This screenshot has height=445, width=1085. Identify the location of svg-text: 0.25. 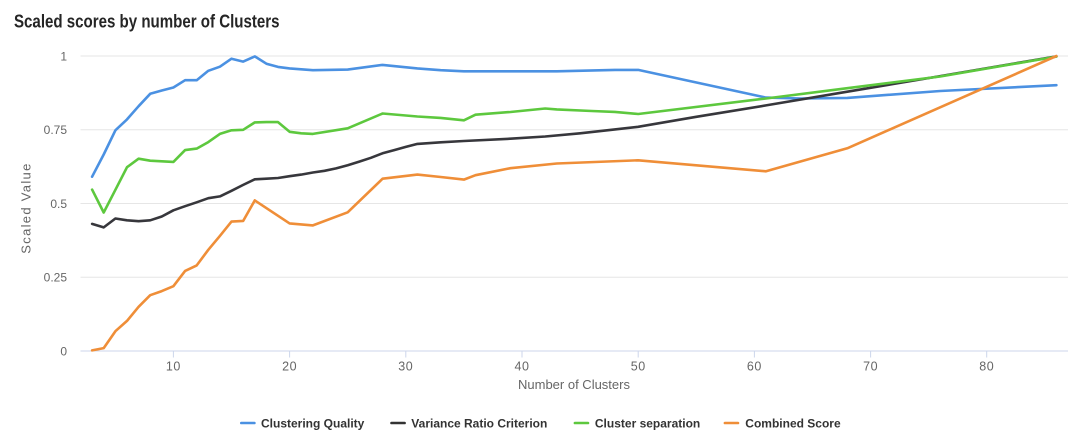
(56, 278).